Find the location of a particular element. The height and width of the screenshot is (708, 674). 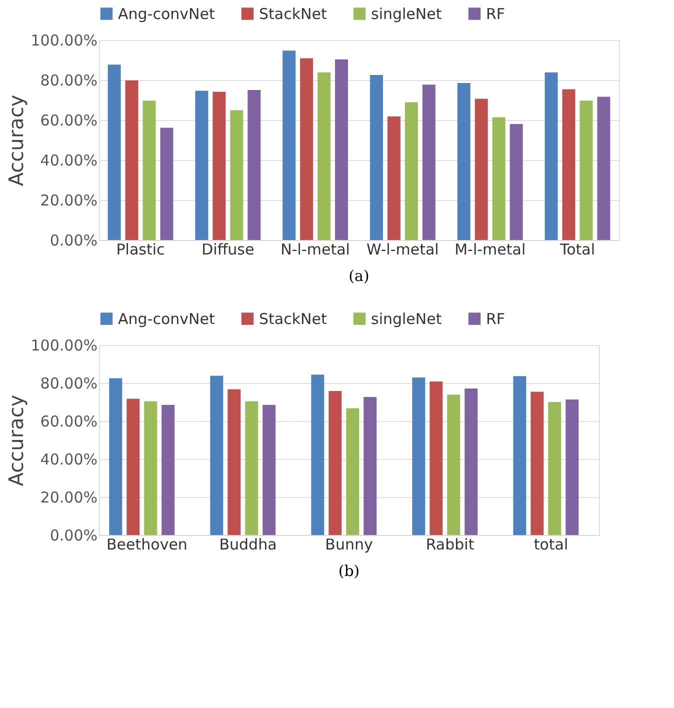

x-tick-label: total is located at coordinates (551, 545).